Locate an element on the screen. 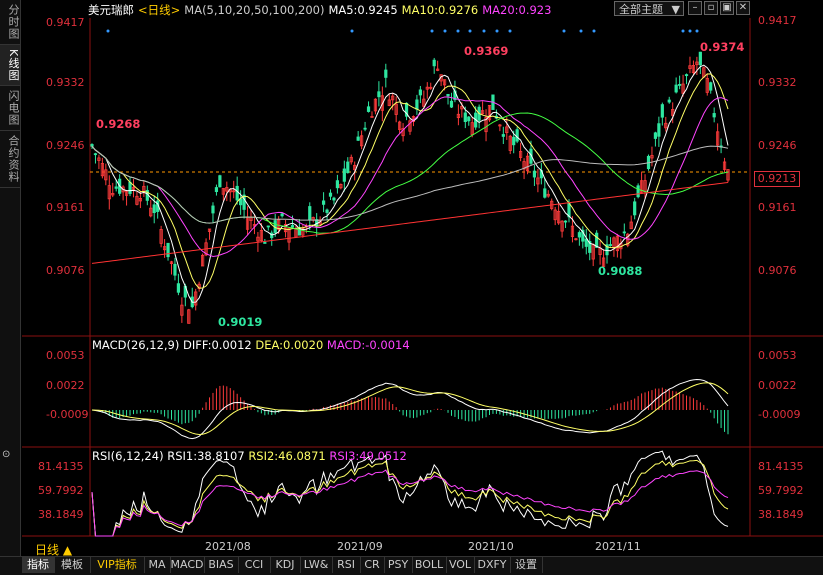  rsi-title-text: RSI(6,12,24) is located at coordinates (128, 456).